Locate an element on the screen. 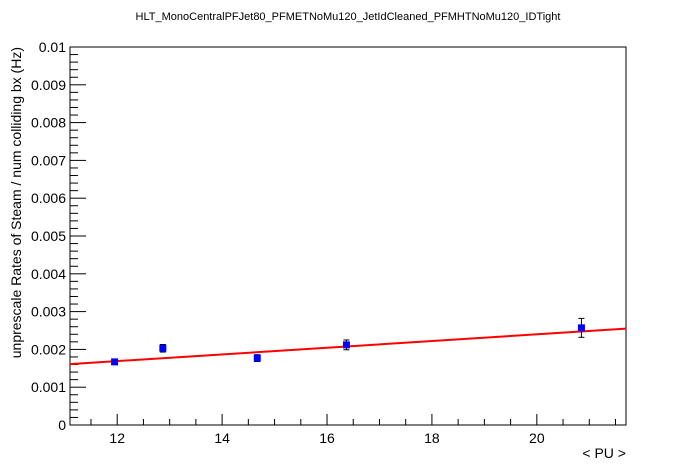 The height and width of the screenshot is (472, 696). y-tick-label: 0.003 is located at coordinates (48, 312).